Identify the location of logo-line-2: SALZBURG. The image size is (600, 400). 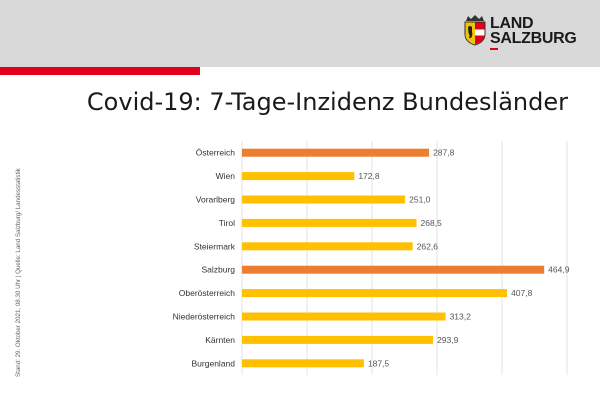
(533, 38).